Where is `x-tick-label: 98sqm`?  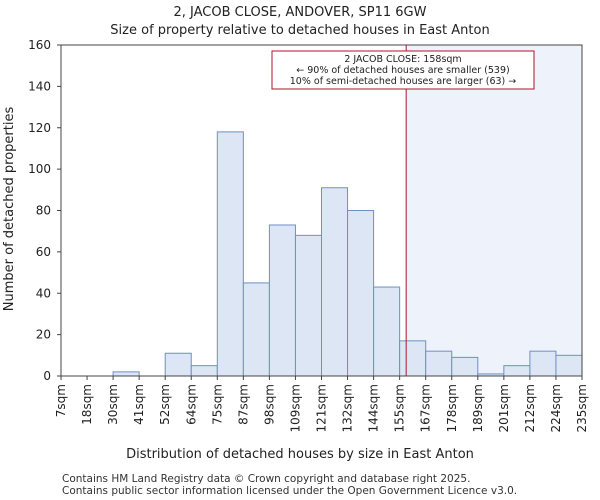
x-tick-label: 98sqm is located at coordinates (269, 404).